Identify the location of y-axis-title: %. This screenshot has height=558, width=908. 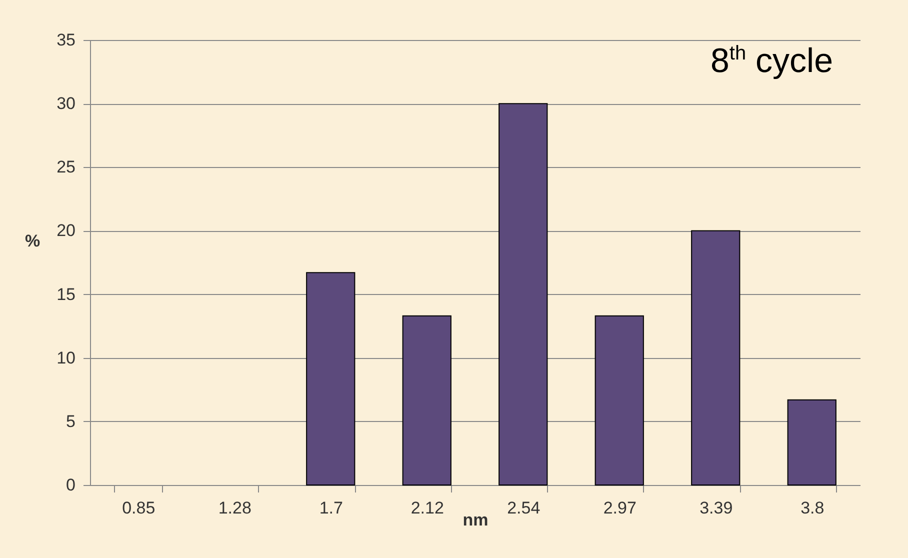
(32, 241).